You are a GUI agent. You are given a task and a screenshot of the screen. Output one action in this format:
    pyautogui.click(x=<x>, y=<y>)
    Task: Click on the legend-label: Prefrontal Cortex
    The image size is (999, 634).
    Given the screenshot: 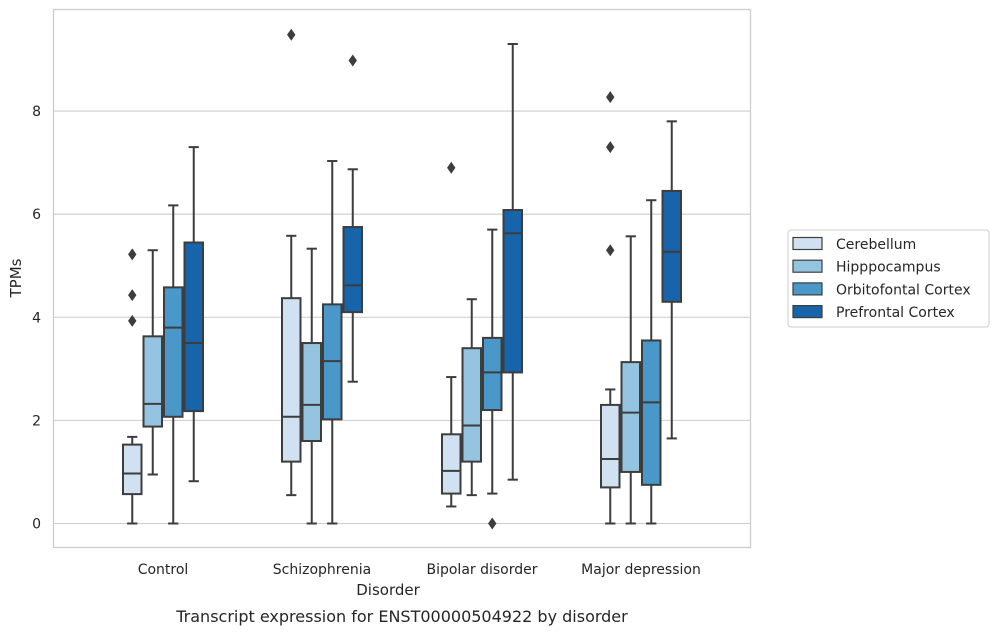 What is the action you would take?
    pyautogui.click(x=895, y=313)
    